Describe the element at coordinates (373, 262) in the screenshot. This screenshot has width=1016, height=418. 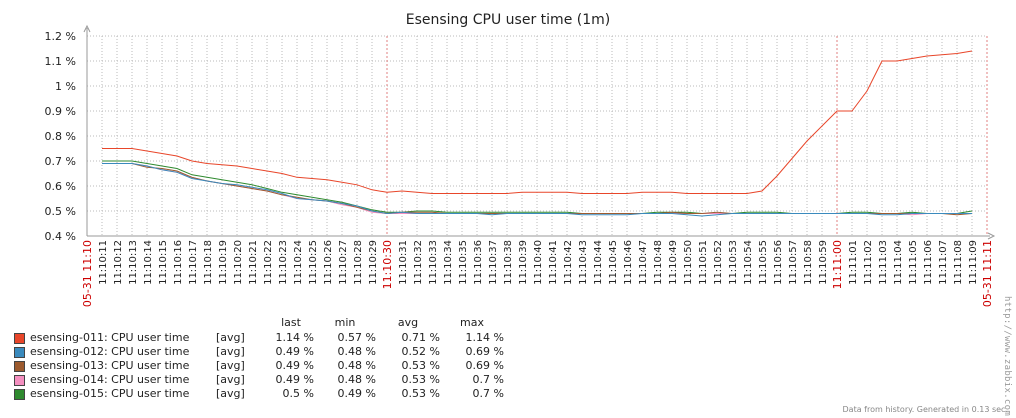
I see `x-tick-label: 11:10:29` at that location.